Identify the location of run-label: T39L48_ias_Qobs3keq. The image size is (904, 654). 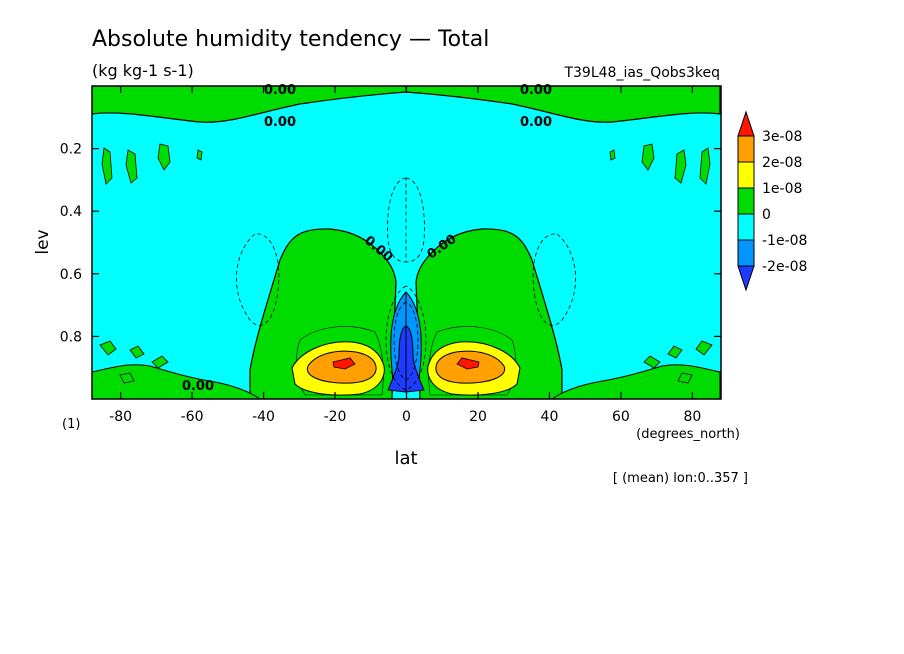
(641, 73).